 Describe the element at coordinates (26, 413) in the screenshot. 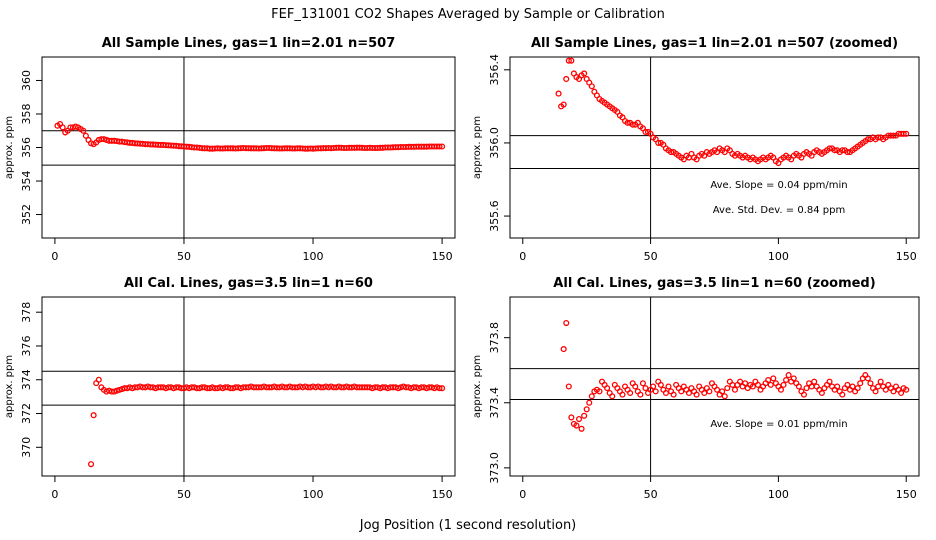

I see `y-tick-label: 372` at that location.